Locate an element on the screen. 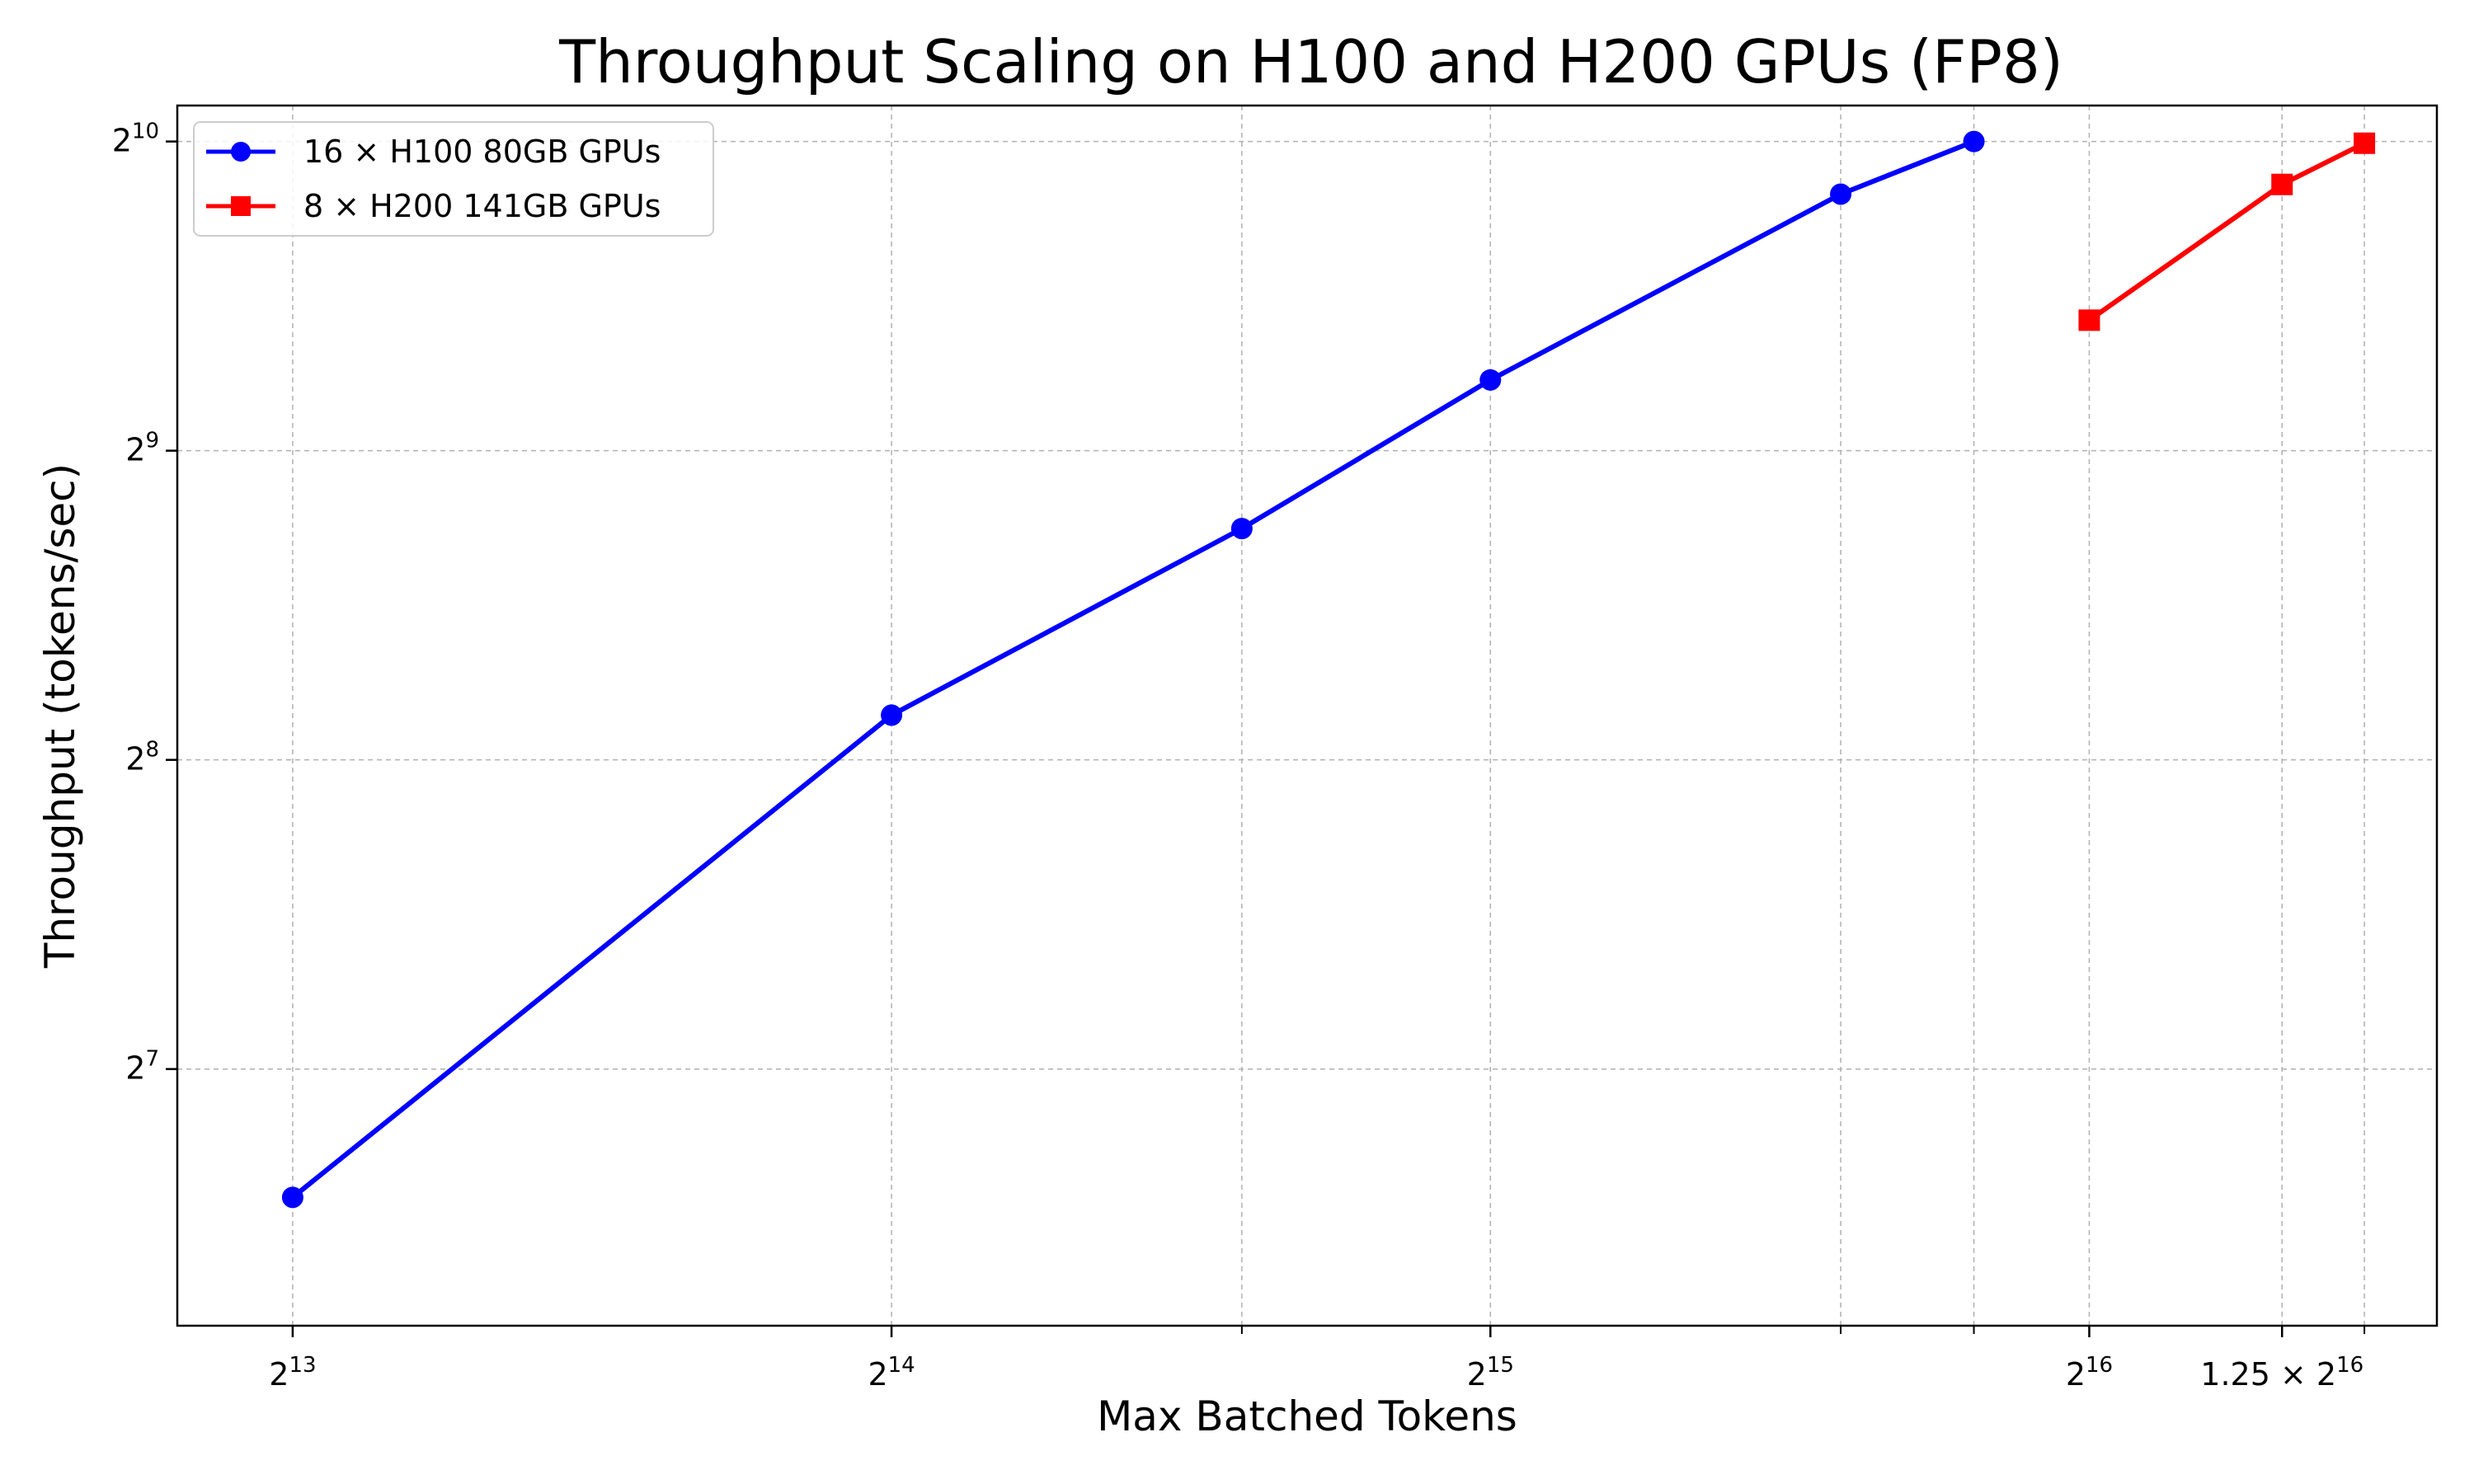 Image resolution: width=2474 pixels, height=1484 pixels. legend-box is located at coordinates (453, 179).